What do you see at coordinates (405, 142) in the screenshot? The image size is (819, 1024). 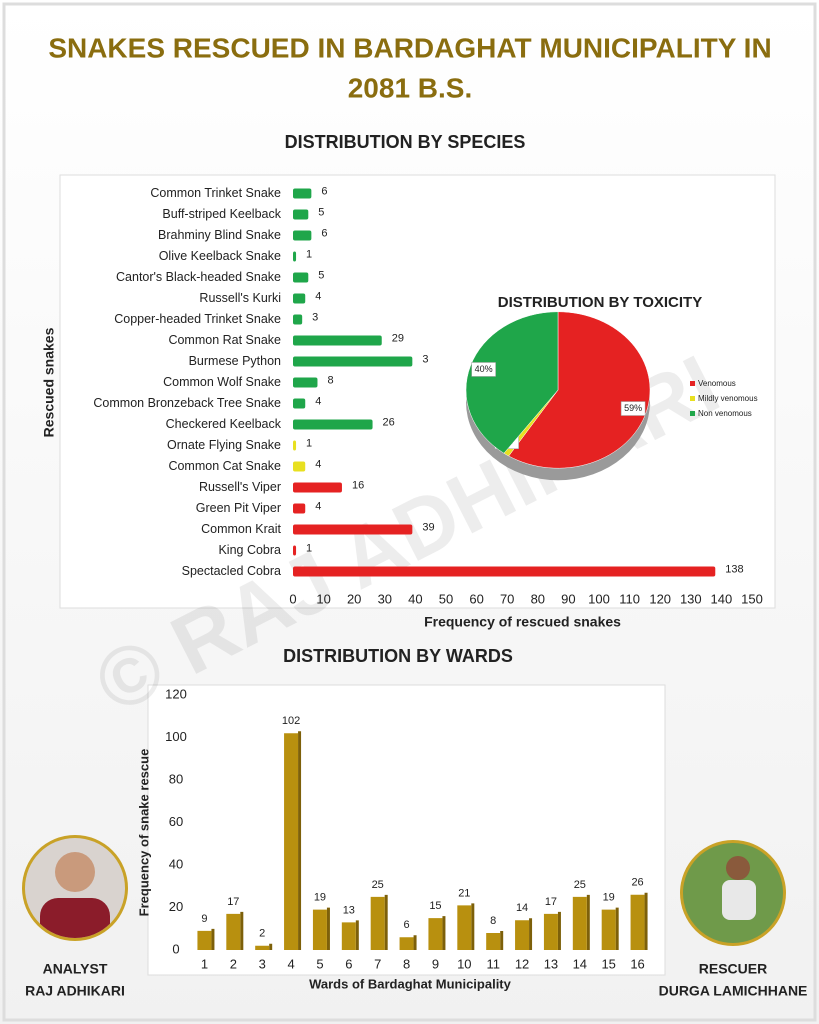 I see `chart-title: DISTRIBUTION BY SPECIES` at bounding box center [405, 142].